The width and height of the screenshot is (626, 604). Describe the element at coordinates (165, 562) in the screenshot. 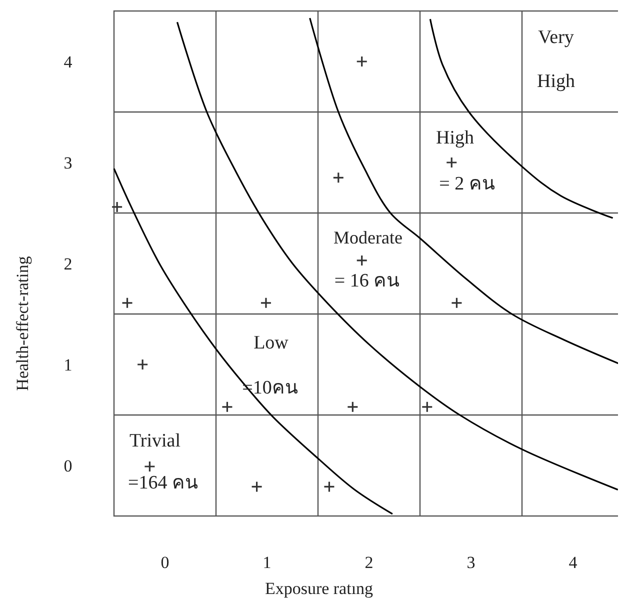

I see `x-tick-label: 0` at that location.